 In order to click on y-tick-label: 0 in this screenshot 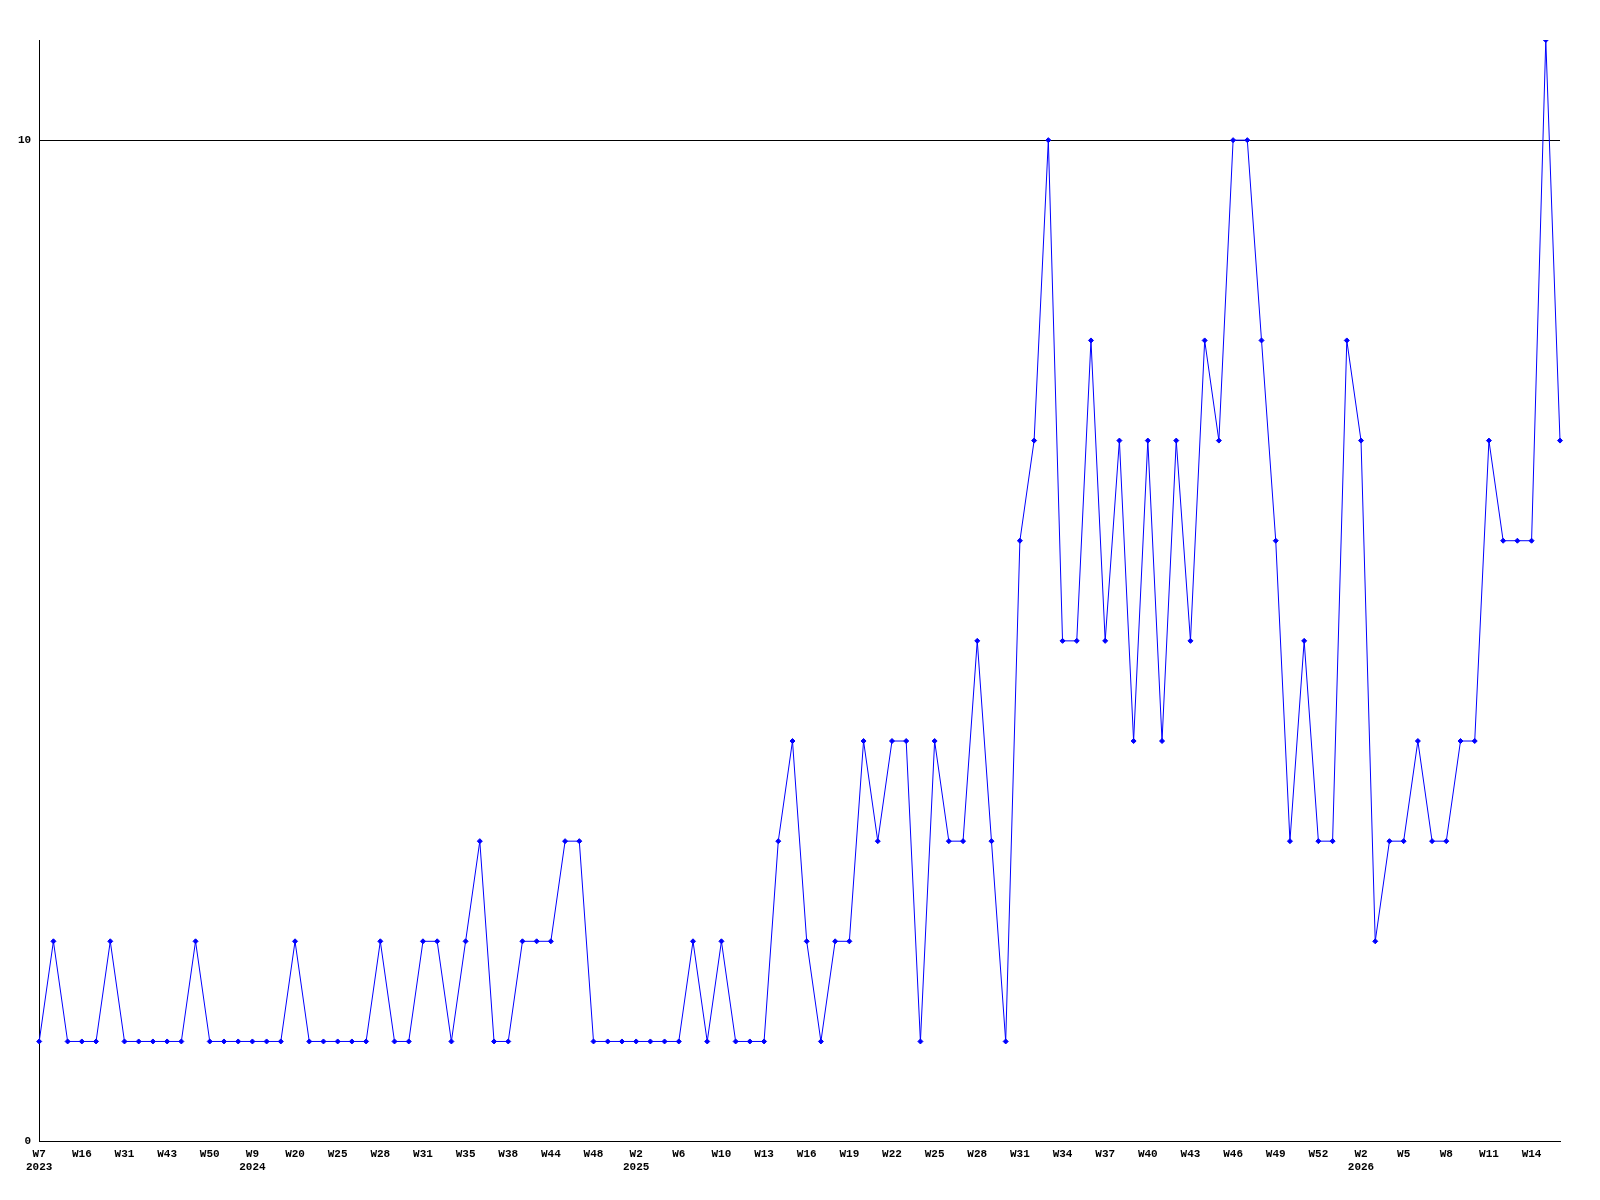, I will do `click(28, 1141)`.